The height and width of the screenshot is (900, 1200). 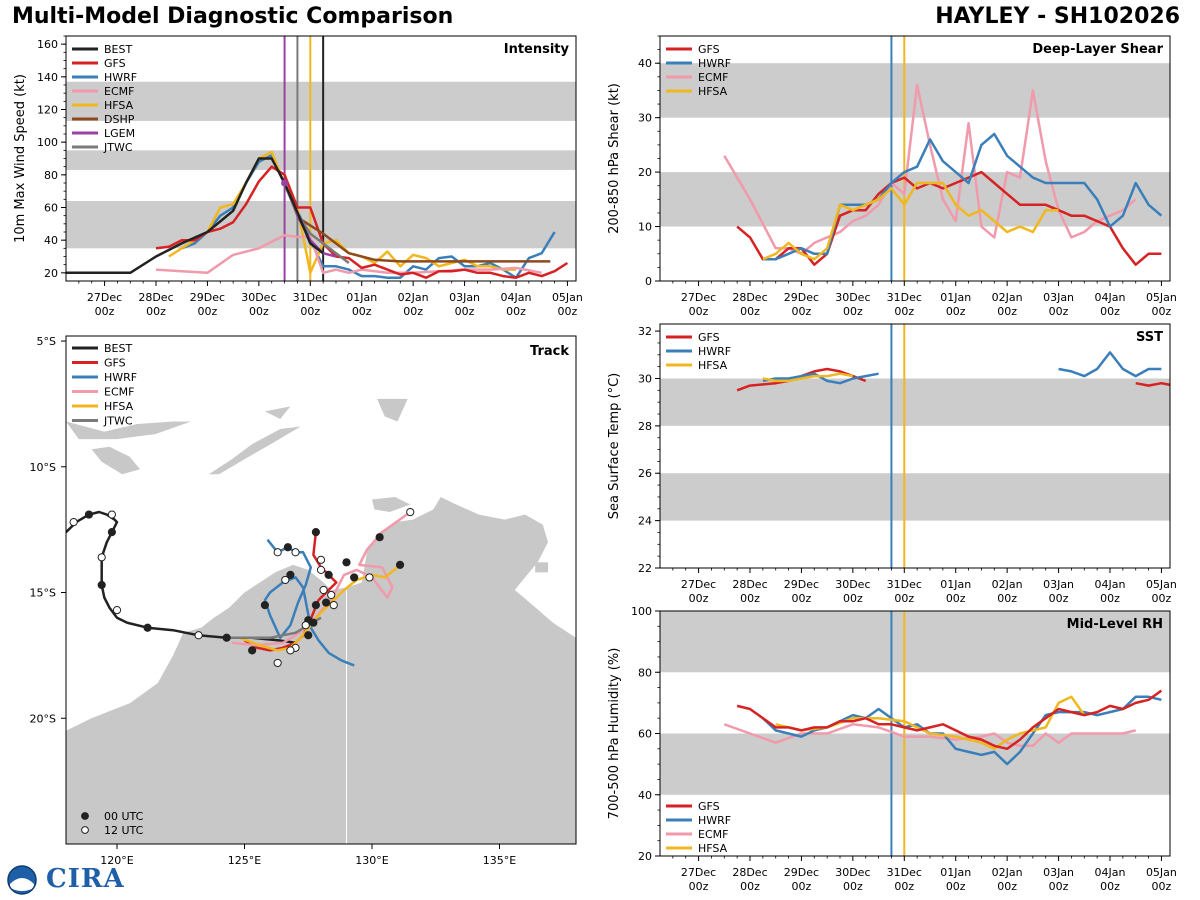 I want to click on x-tick-label: 28Dec, so click(x=749, y=872).